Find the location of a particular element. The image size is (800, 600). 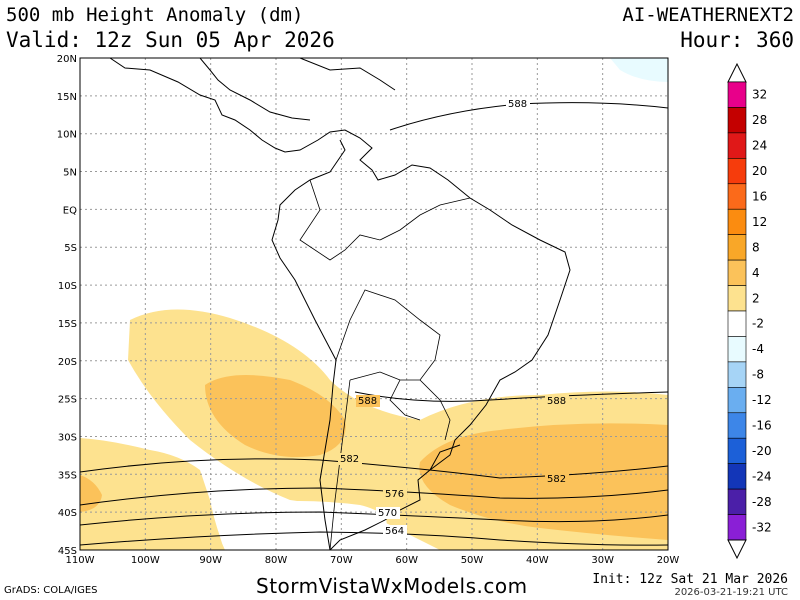

longitude-labels: 110W 100W 90W 80W 70W 60W 50W 40W 30W 20W is located at coordinates (373, 560).